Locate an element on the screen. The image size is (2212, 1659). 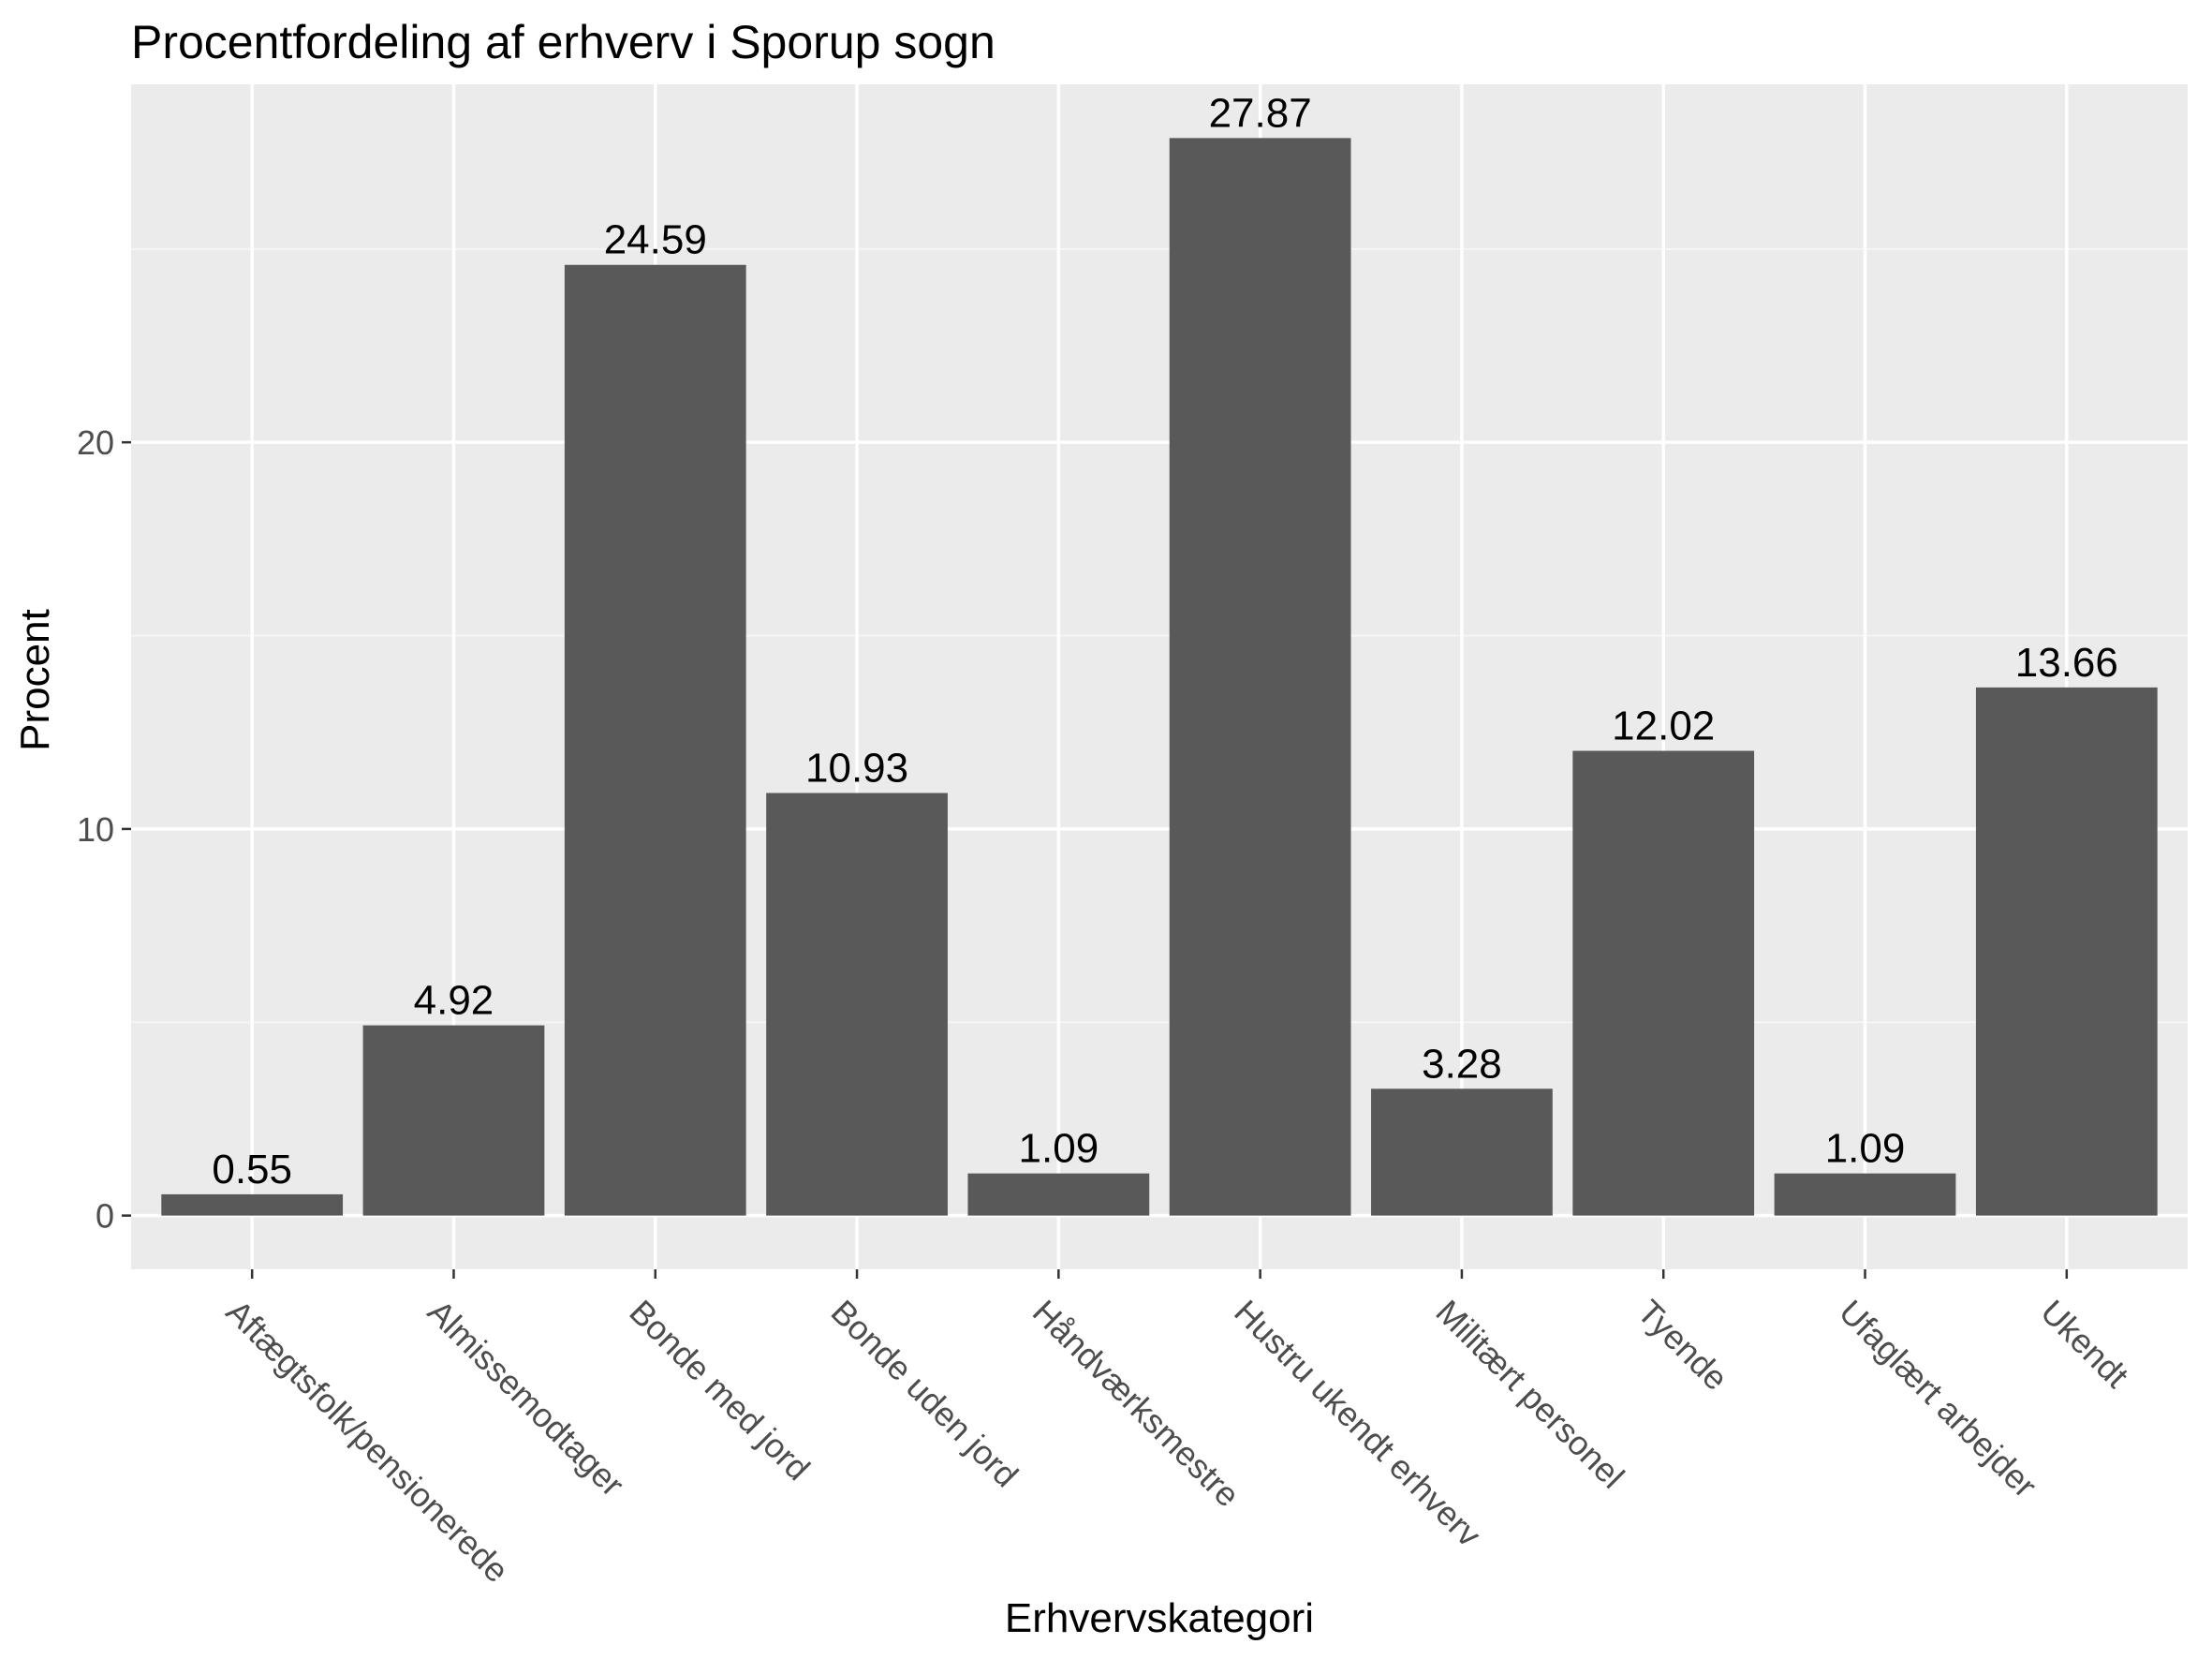
x-tick-label: Bonde med jord is located at coordinates (720, 1390).